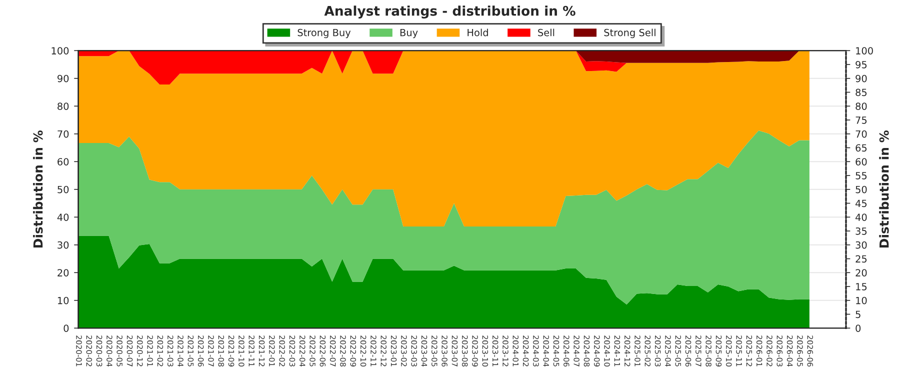  I want to click on y2-tick-label: 95, so click(861, 64).